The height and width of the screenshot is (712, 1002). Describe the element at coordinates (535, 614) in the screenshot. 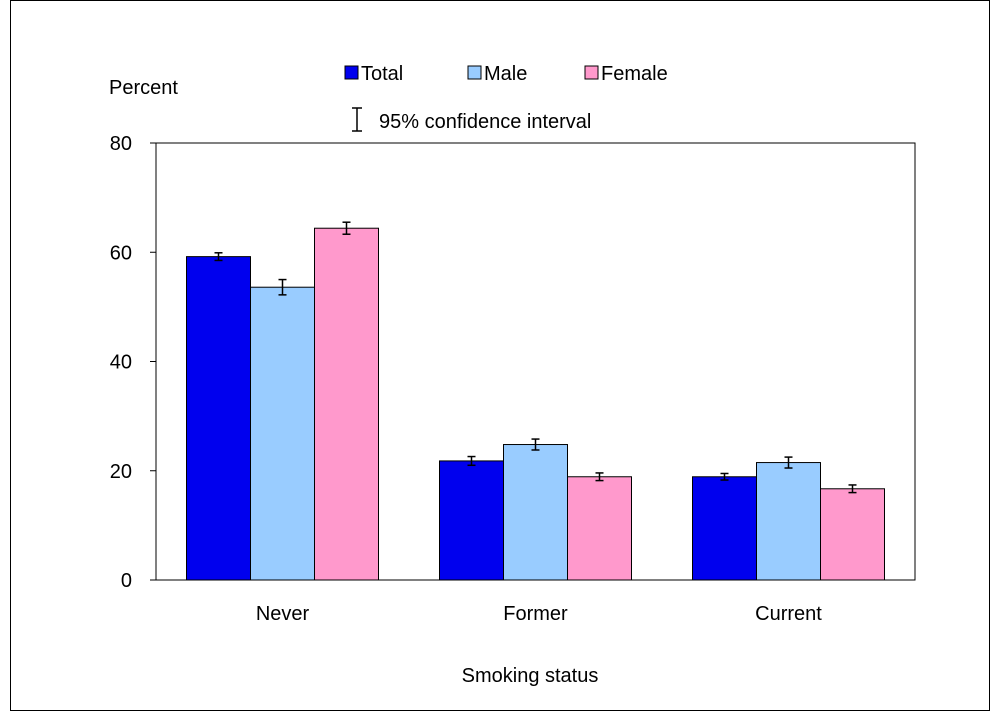

I see `x-tick-label: Former` at that location.